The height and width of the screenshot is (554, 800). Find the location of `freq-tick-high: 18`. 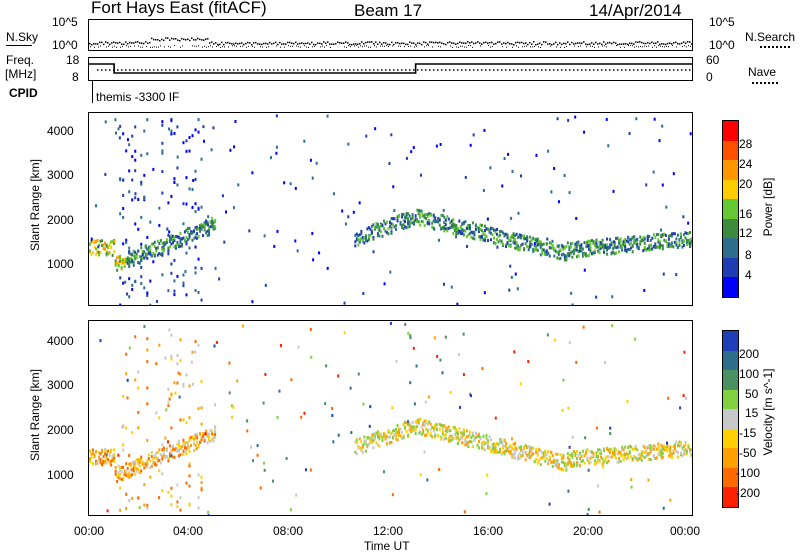

freq-tick-high: 18 is located at coordinates (73, 60).